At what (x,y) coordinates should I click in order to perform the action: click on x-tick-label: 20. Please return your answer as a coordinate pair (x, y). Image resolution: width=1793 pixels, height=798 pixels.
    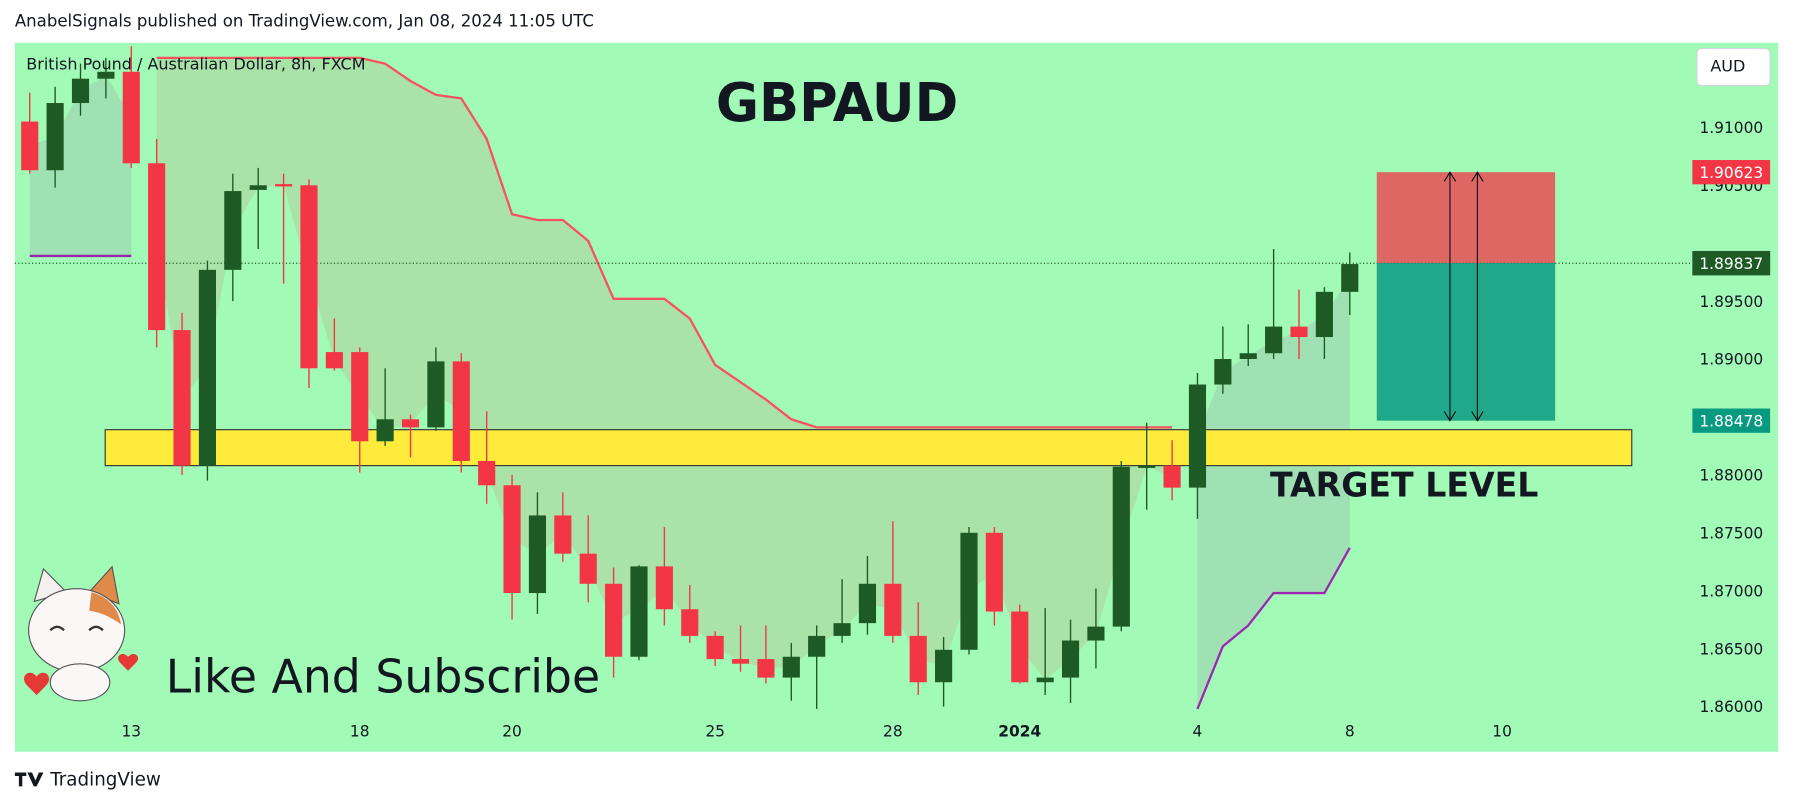
    Looking at the image, I should click on (512, 732).